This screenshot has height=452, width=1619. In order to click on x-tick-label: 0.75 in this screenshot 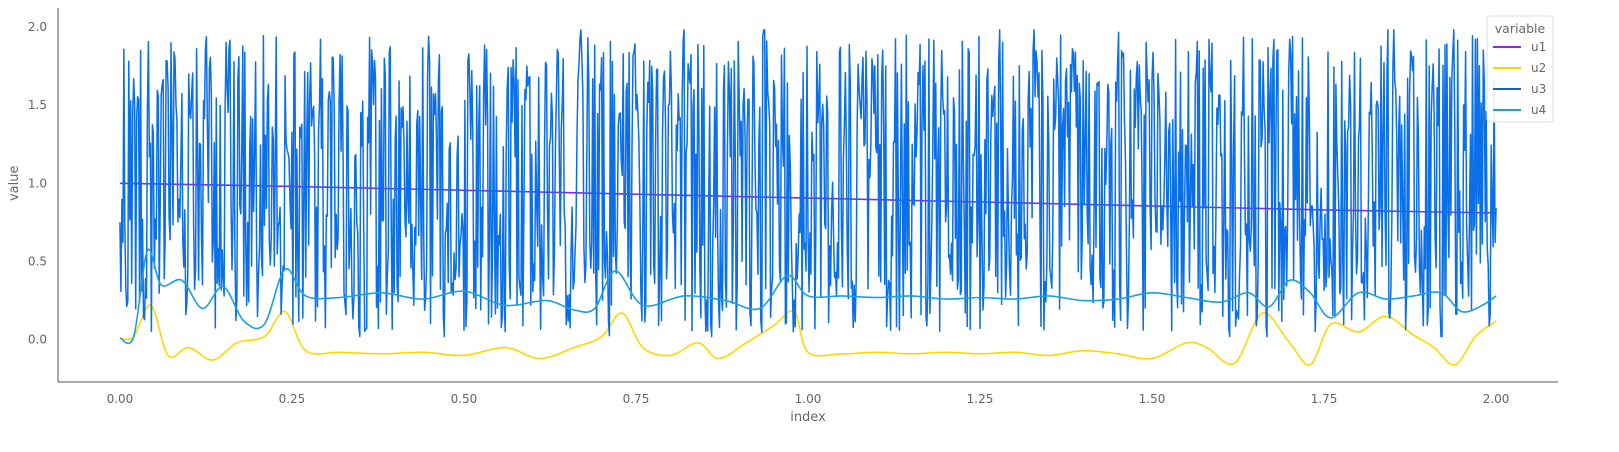, I will do `click(636, 399)`.